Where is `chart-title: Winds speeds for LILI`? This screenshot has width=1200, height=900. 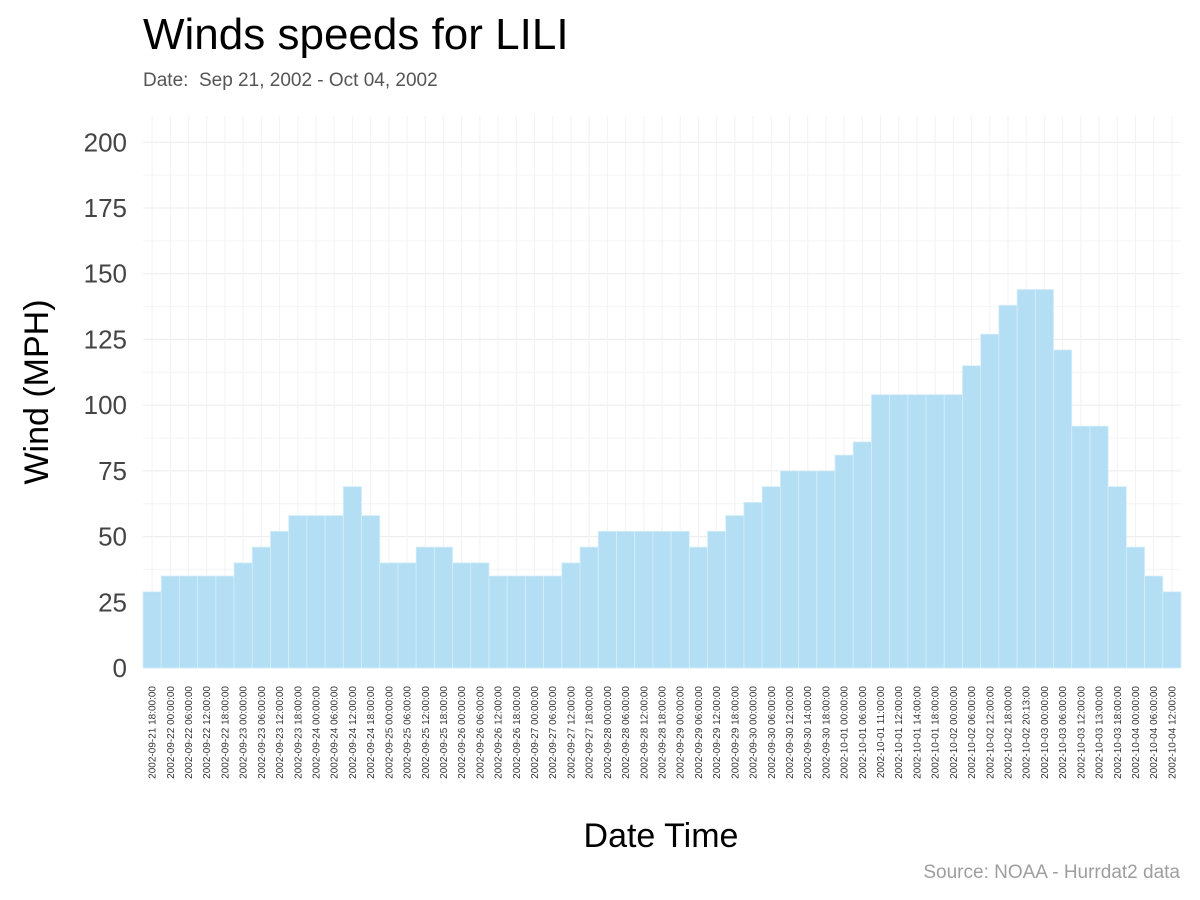 chart-title: Winds speeds for LILI is located at coordinates (356, 34).